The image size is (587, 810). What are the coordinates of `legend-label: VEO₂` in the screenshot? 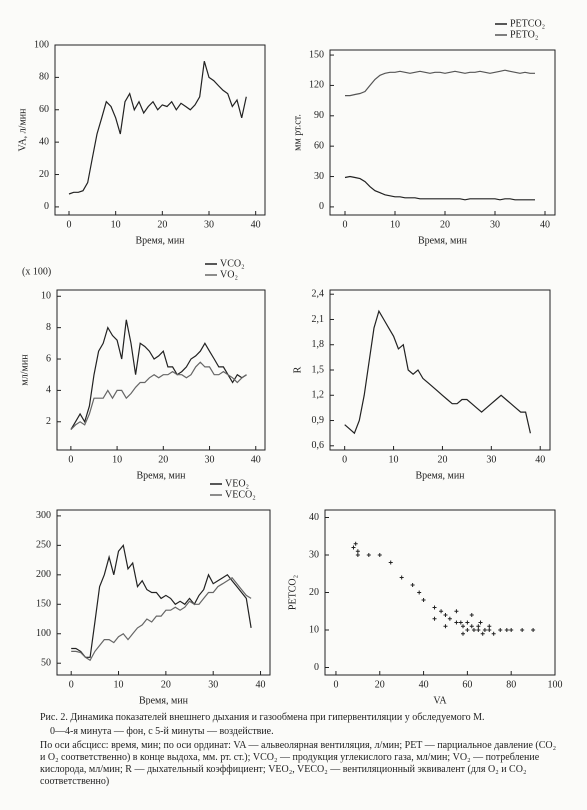 It's located at (237, 483).